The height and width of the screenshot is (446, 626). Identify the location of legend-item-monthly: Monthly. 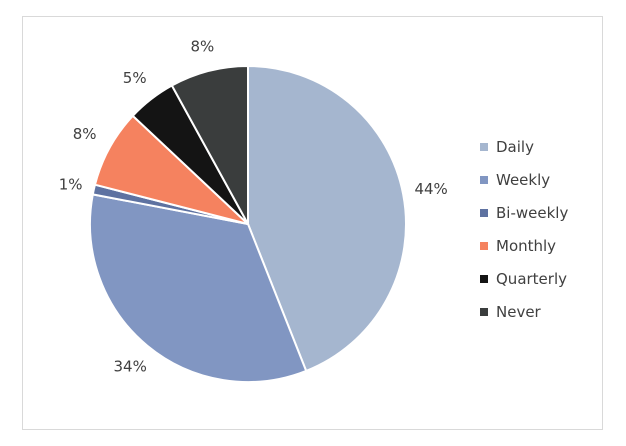
(524, 245).